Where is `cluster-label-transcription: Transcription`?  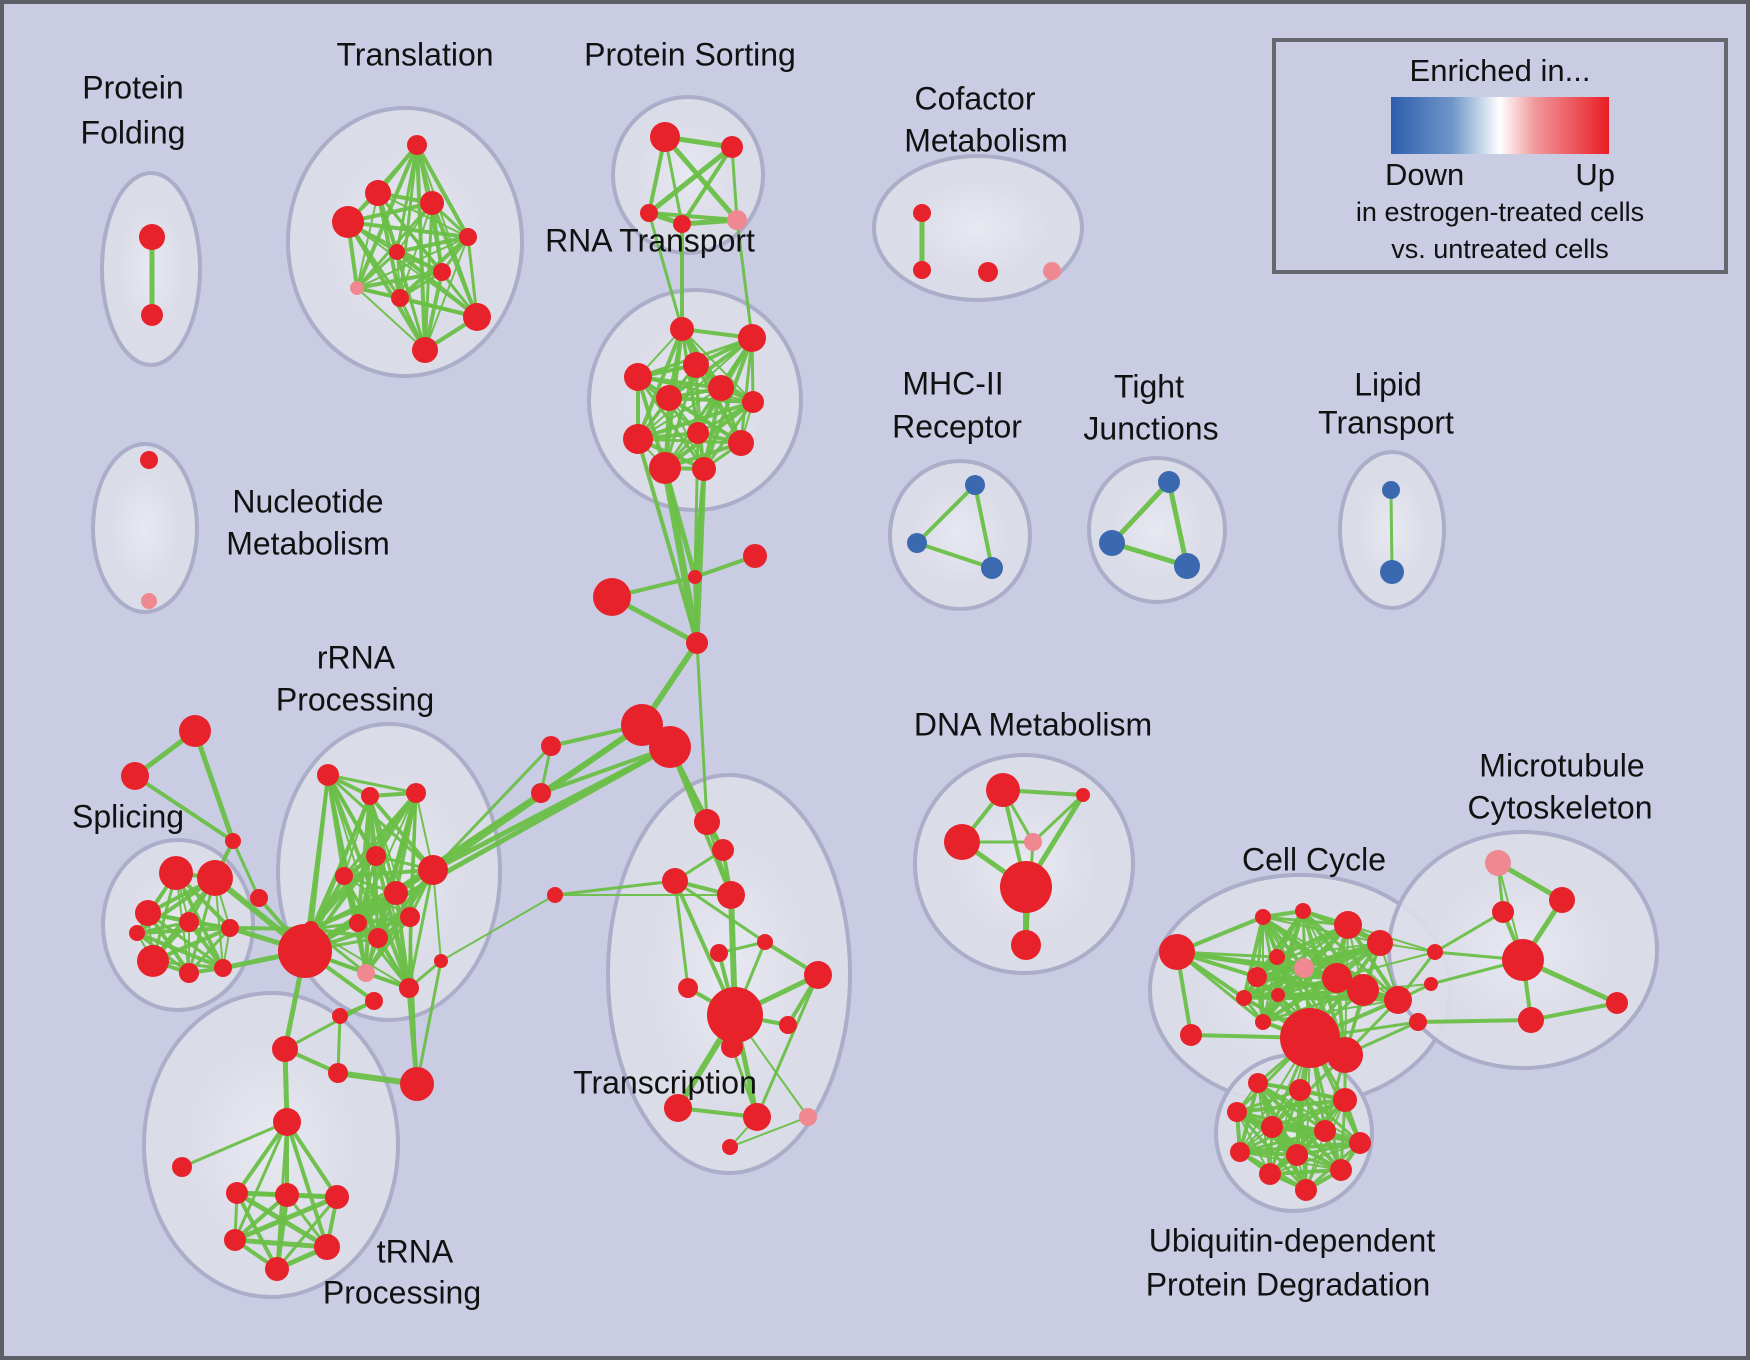 cluster-label-transcription: Transcription is located at coordinates (665, 1082).